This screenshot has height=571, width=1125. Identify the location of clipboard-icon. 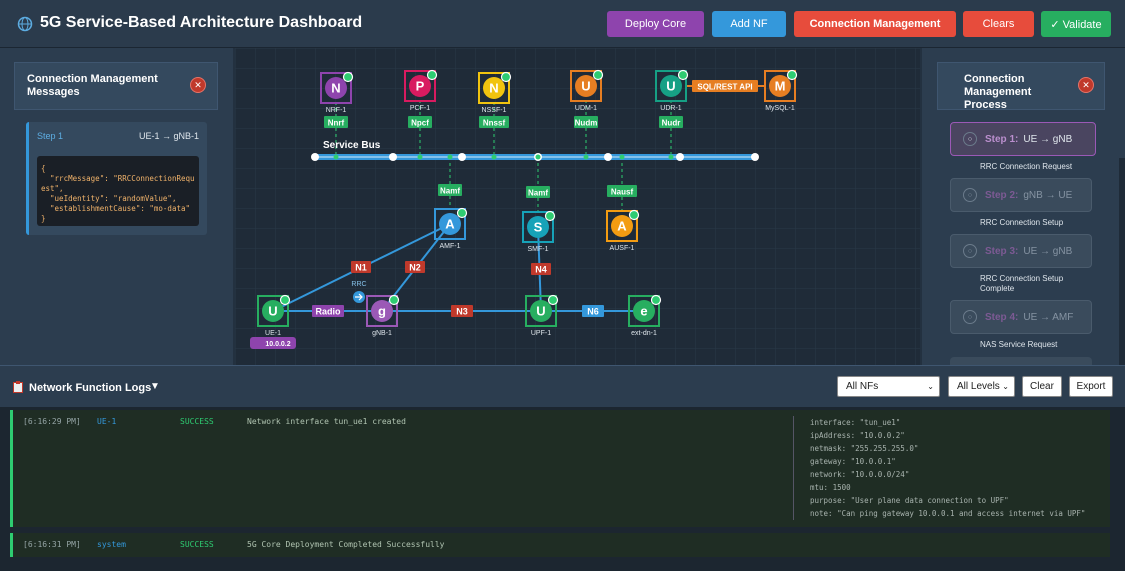
(18, 387).